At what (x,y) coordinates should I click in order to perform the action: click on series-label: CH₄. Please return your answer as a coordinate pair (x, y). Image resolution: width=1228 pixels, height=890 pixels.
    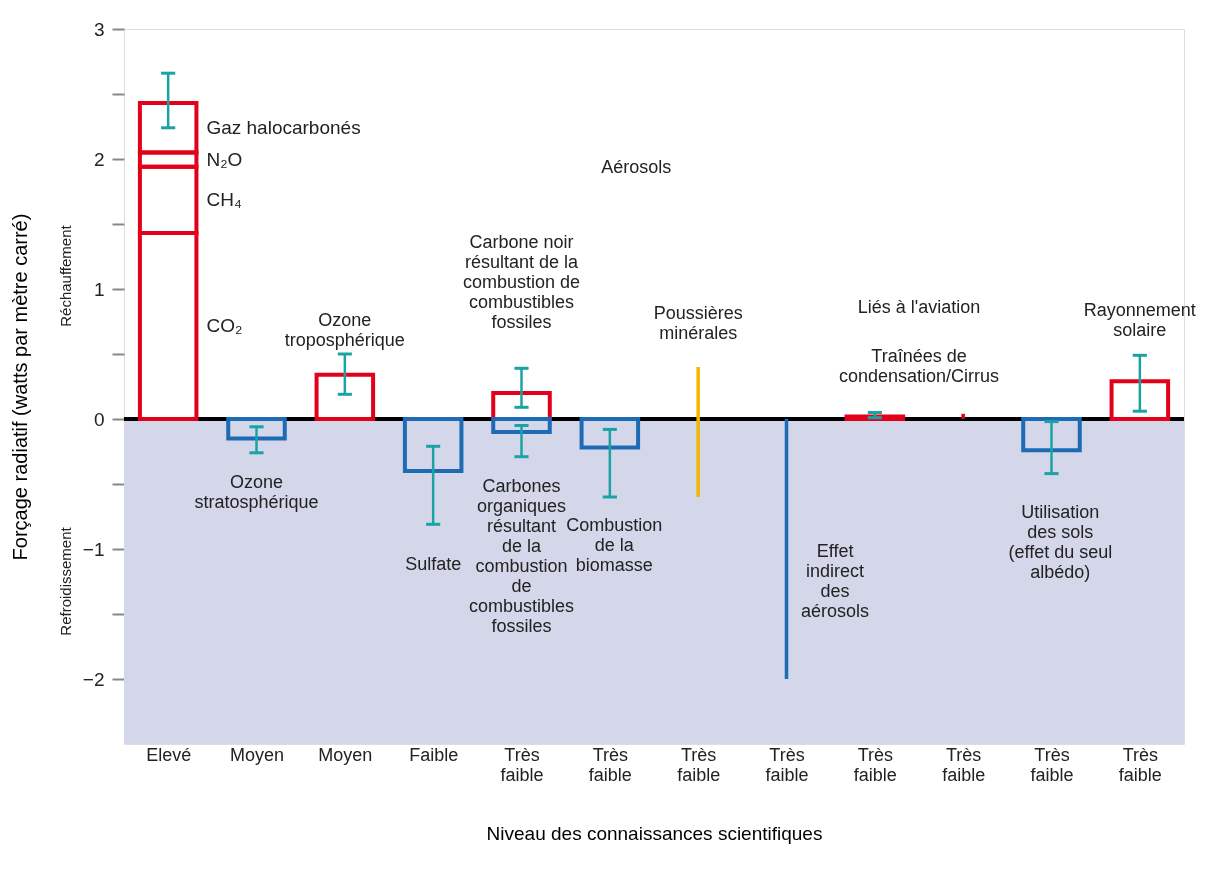
    Looking at the image, I should click on (224, 199).